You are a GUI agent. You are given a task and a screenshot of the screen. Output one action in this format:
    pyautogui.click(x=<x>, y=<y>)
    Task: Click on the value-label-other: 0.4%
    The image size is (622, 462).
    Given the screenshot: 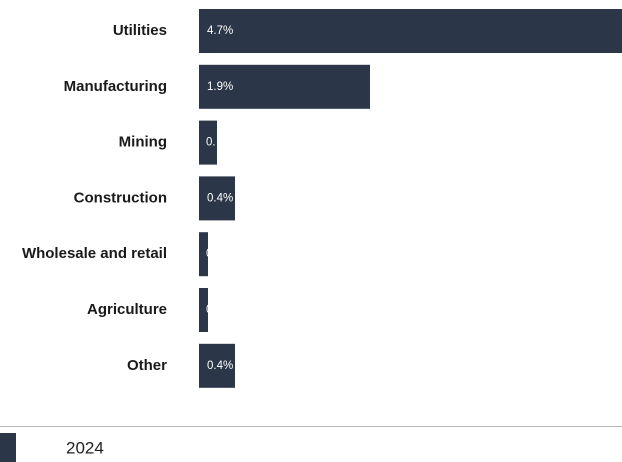 What is the action you would take?
    pyautogui.click(x=220, y=366)
    